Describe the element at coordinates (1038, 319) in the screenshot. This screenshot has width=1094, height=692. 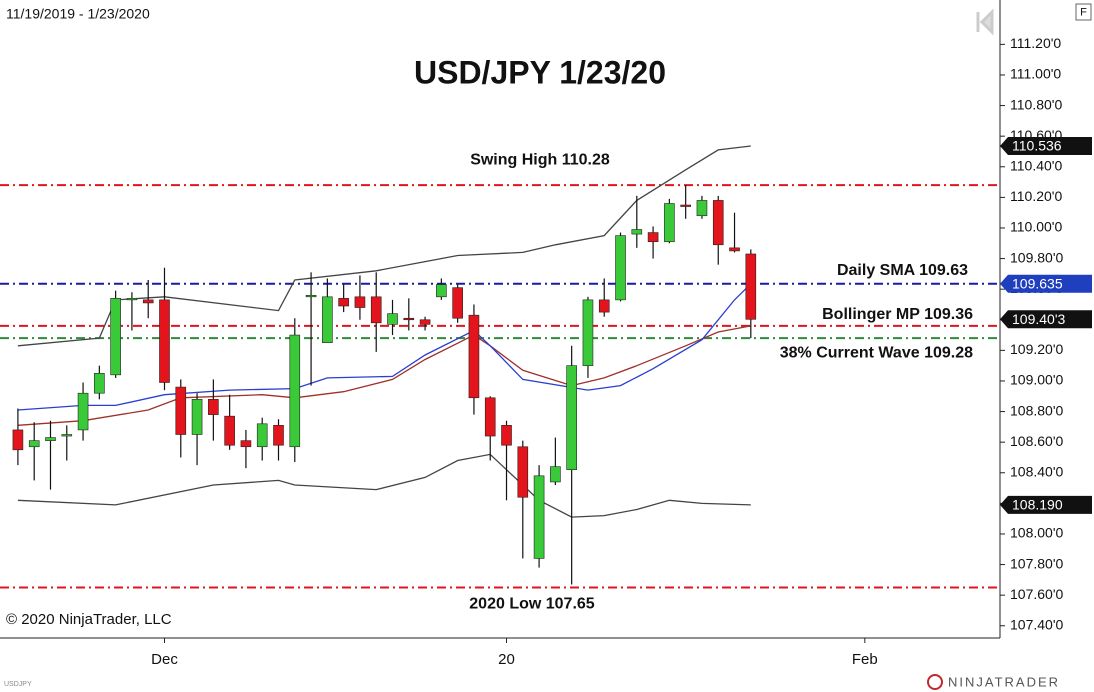
I see `price-tag-label: 109.40'3` at that location.